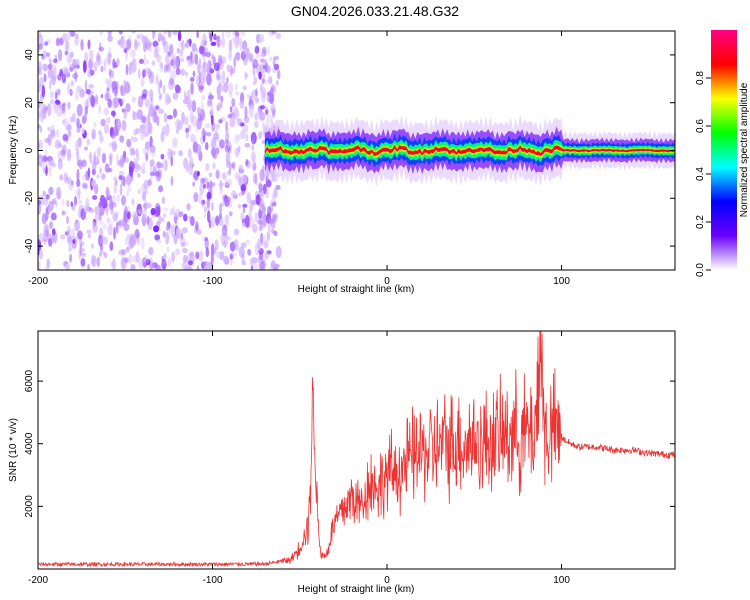  What do you see at coordinates (29, 150) in the screenshot?
I see `y-tick-label: 0` at bounding box center [29, 150].